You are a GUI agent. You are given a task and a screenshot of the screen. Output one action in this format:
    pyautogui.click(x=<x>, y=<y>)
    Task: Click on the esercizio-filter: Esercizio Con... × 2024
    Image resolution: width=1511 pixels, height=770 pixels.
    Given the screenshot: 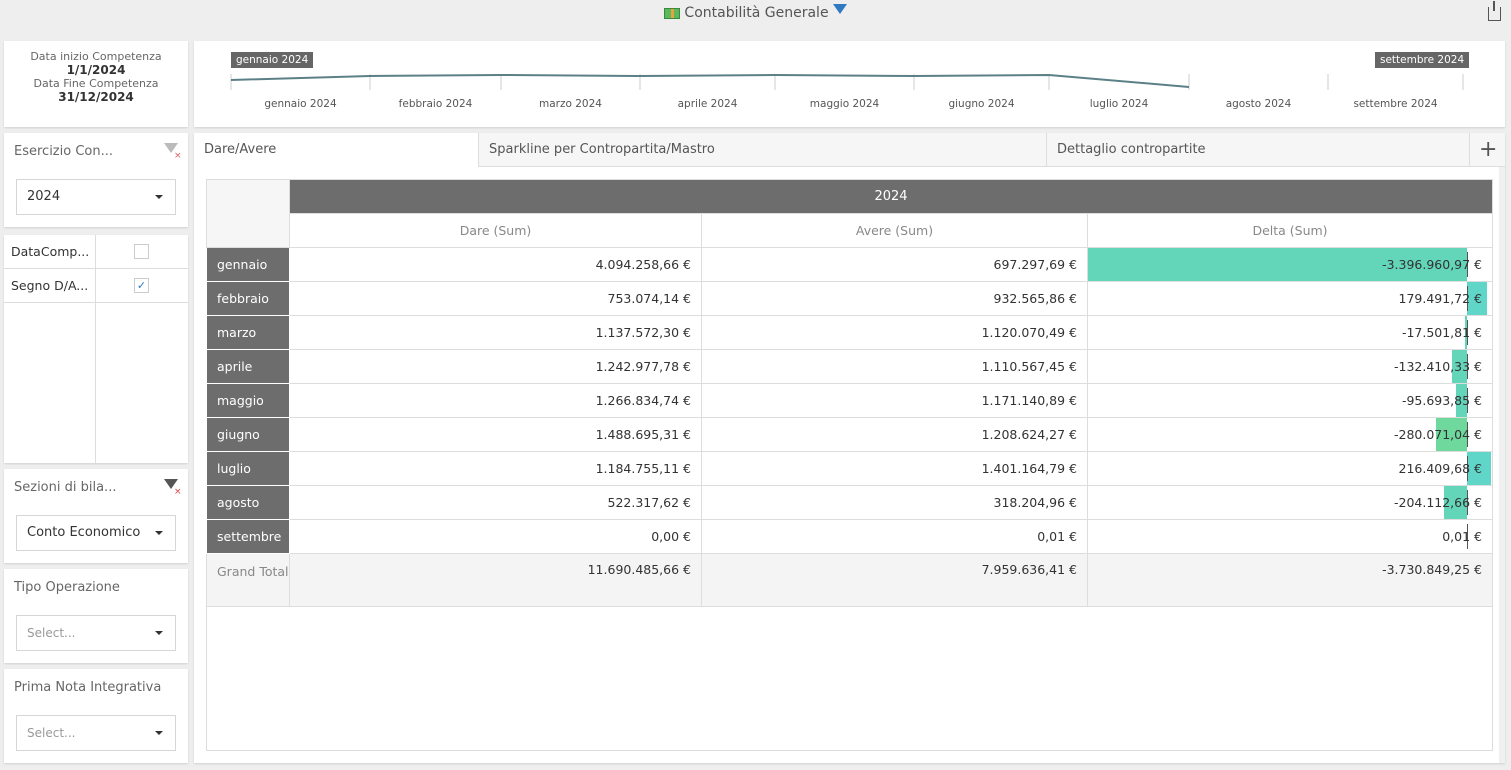 What is the action you would take?
    pyautogui.click(x=96, y=180)
    